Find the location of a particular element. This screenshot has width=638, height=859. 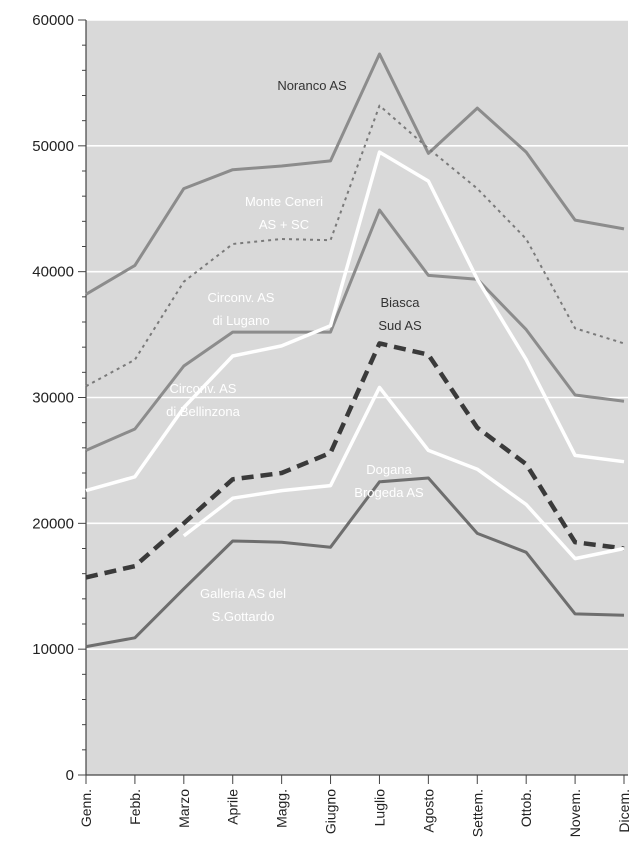

y-tick-label: 30000 is located at coordinates (53, 398).